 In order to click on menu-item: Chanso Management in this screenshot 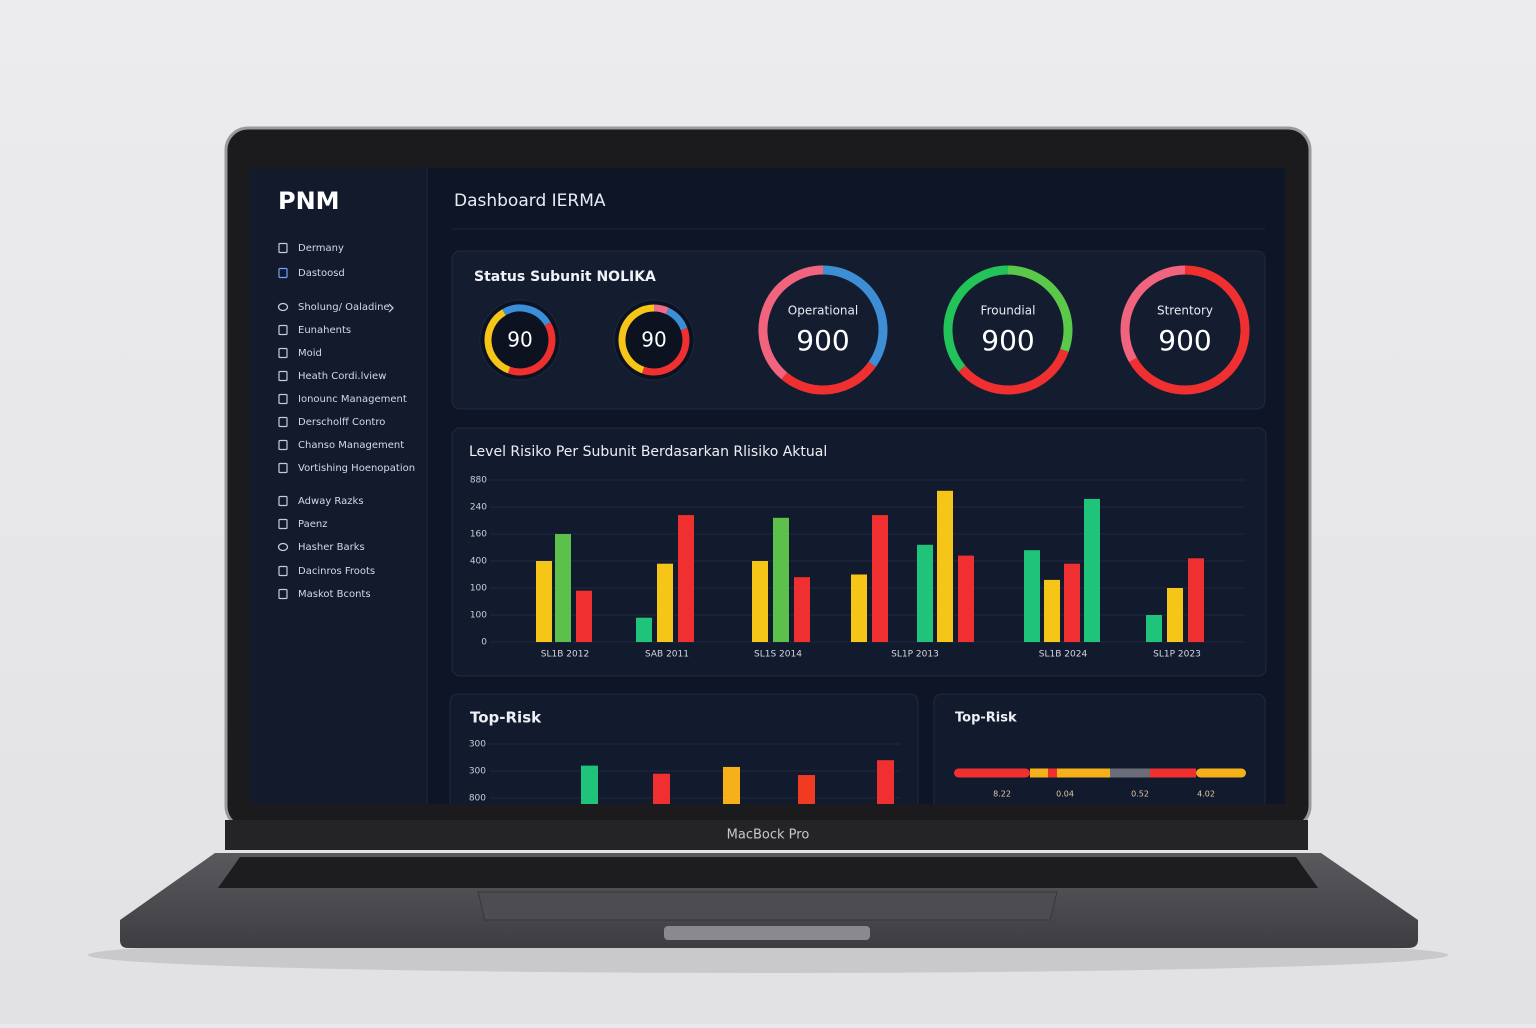, I will do `click(351, 445)`.